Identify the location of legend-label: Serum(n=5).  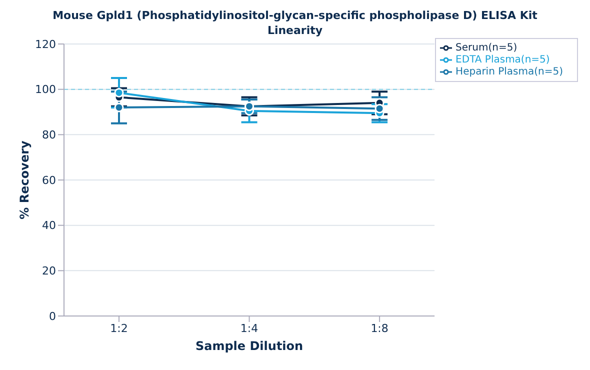
(487, 48).